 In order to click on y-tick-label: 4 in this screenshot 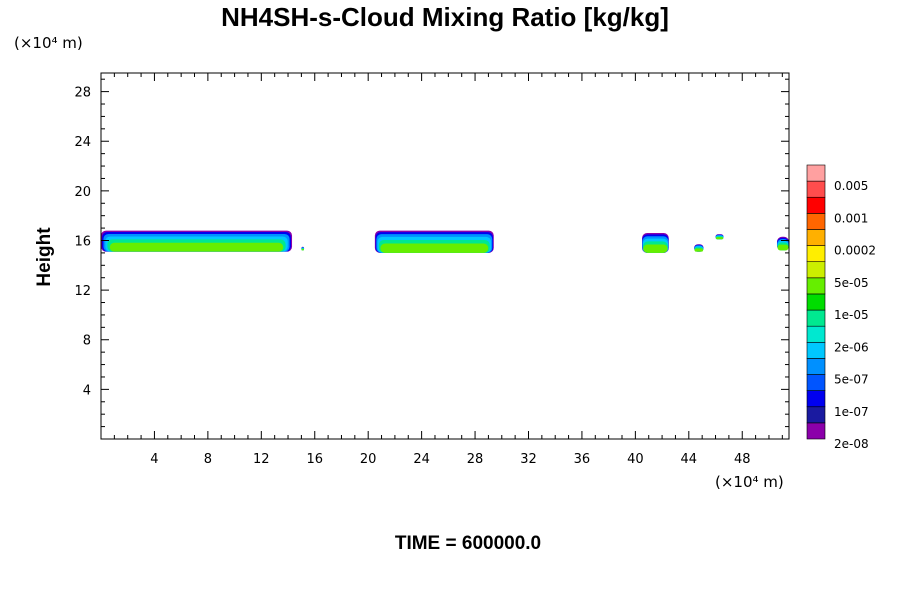, I will do `click(87, 390)`.